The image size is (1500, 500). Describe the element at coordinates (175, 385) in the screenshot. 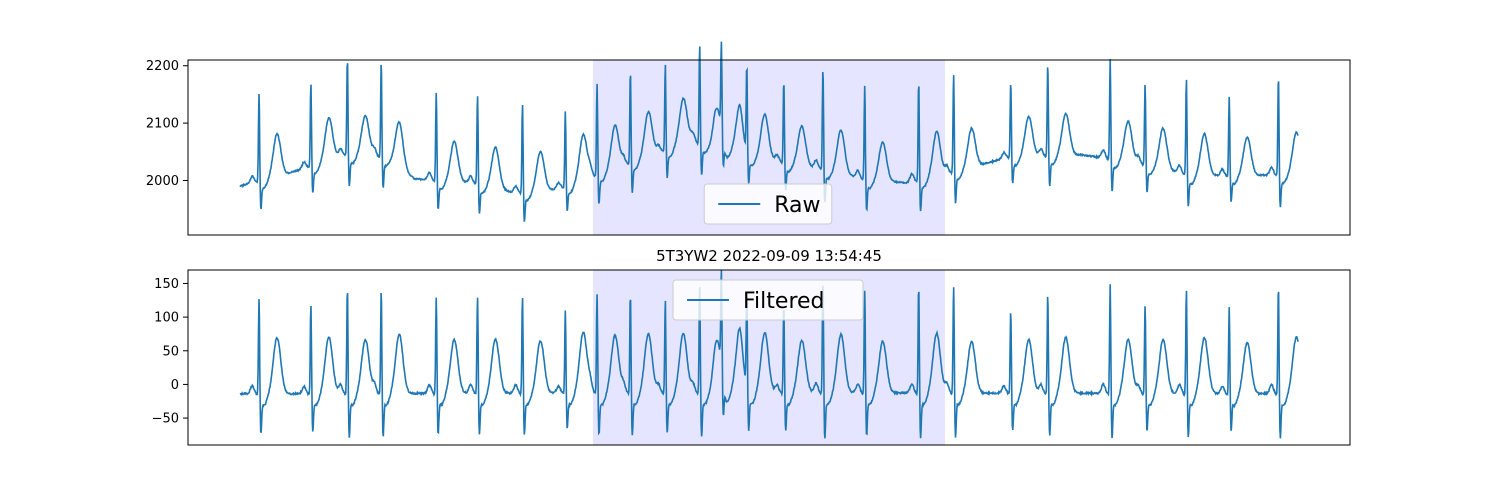

I see `y-tick-label: 0` at that location.